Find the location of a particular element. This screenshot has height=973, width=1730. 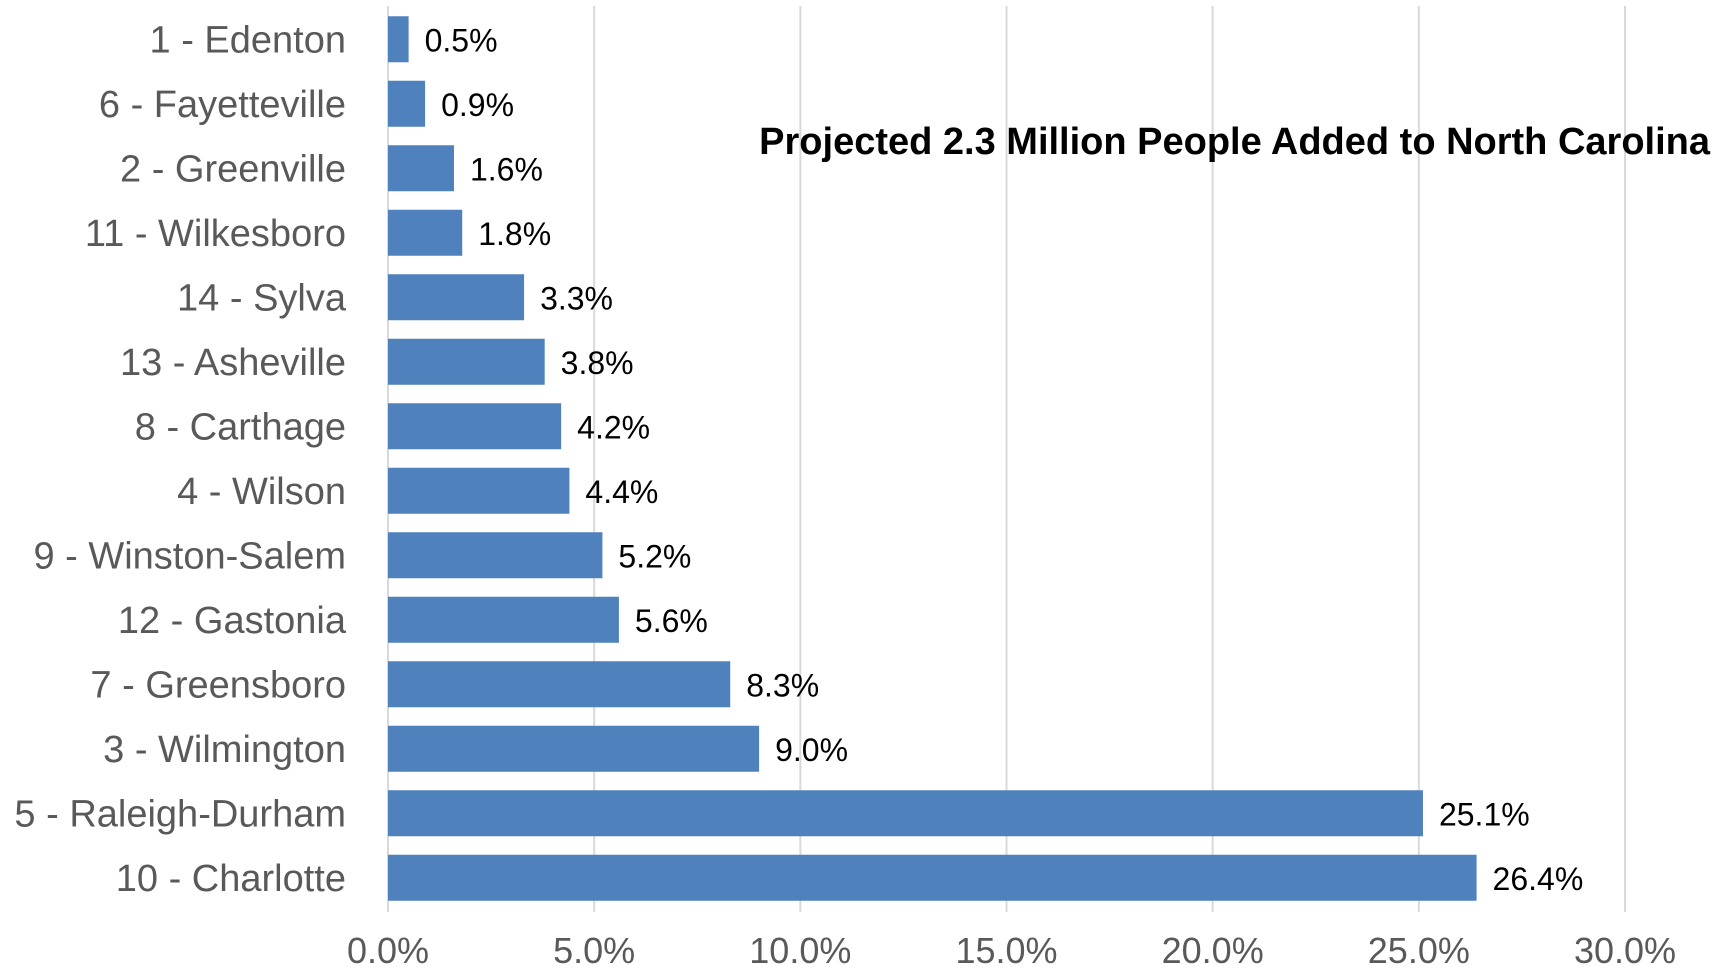

data-label: 3.8% is located at coordinates (597, 363).